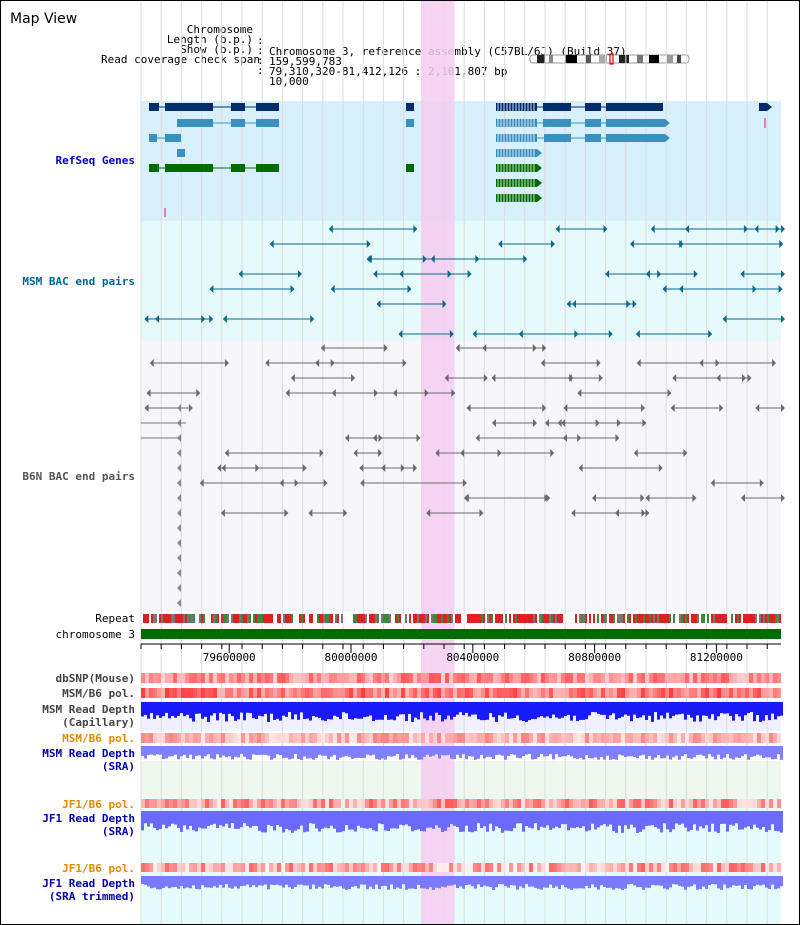 The width and height of the screenshot is (800, 925). I want to click on selected-region-highlight, so click(438, 462).